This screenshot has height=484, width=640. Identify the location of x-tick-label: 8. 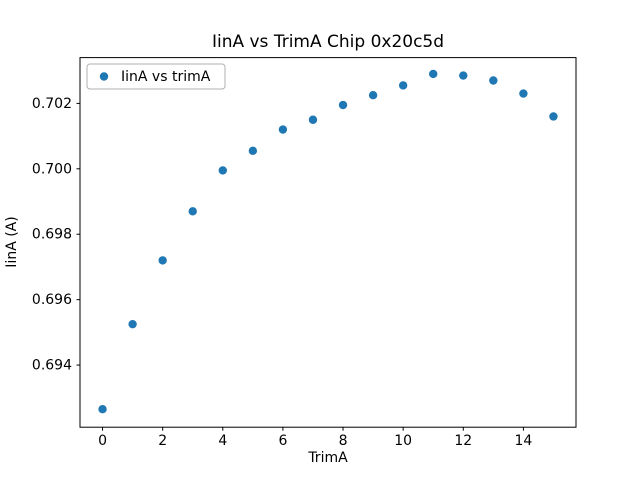
(343, 441).